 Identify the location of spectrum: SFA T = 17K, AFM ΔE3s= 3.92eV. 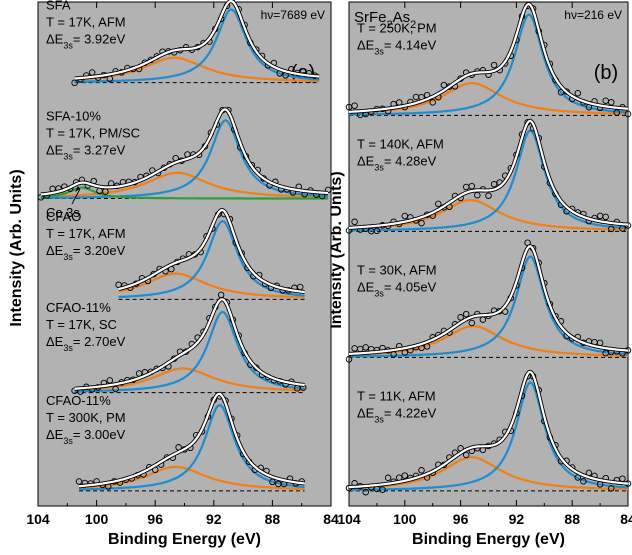
(183, 43).